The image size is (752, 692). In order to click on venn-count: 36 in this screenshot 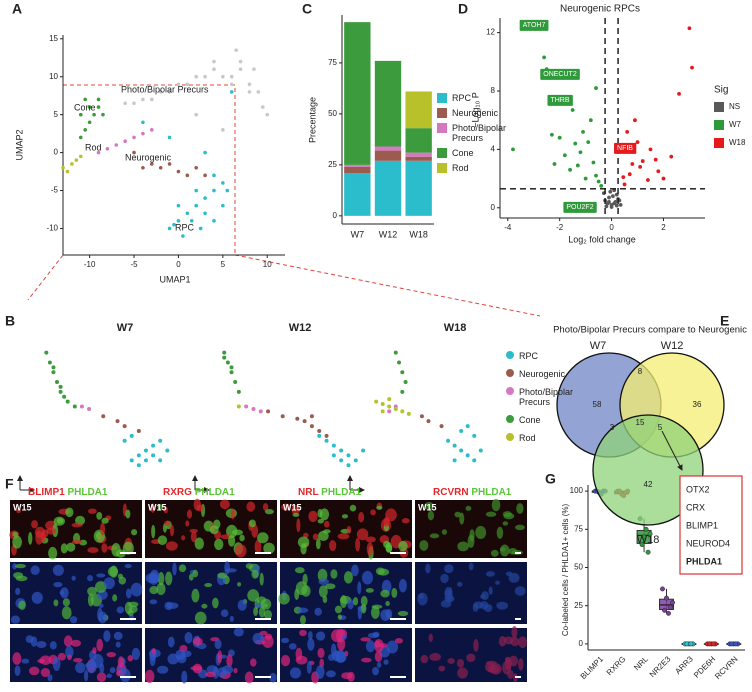, I will do `click(697, 404)`.